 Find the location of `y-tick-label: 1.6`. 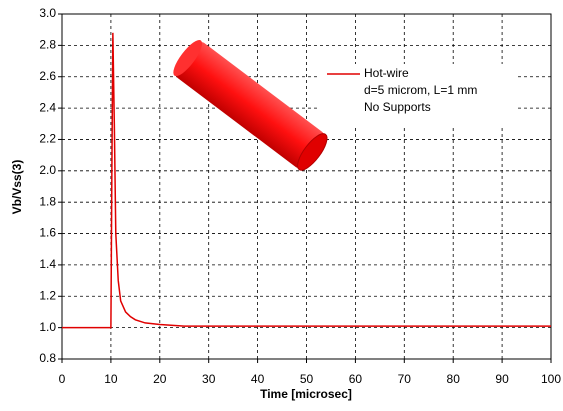

y-tick-label: 1.6 is located at coordinates (47, 233).